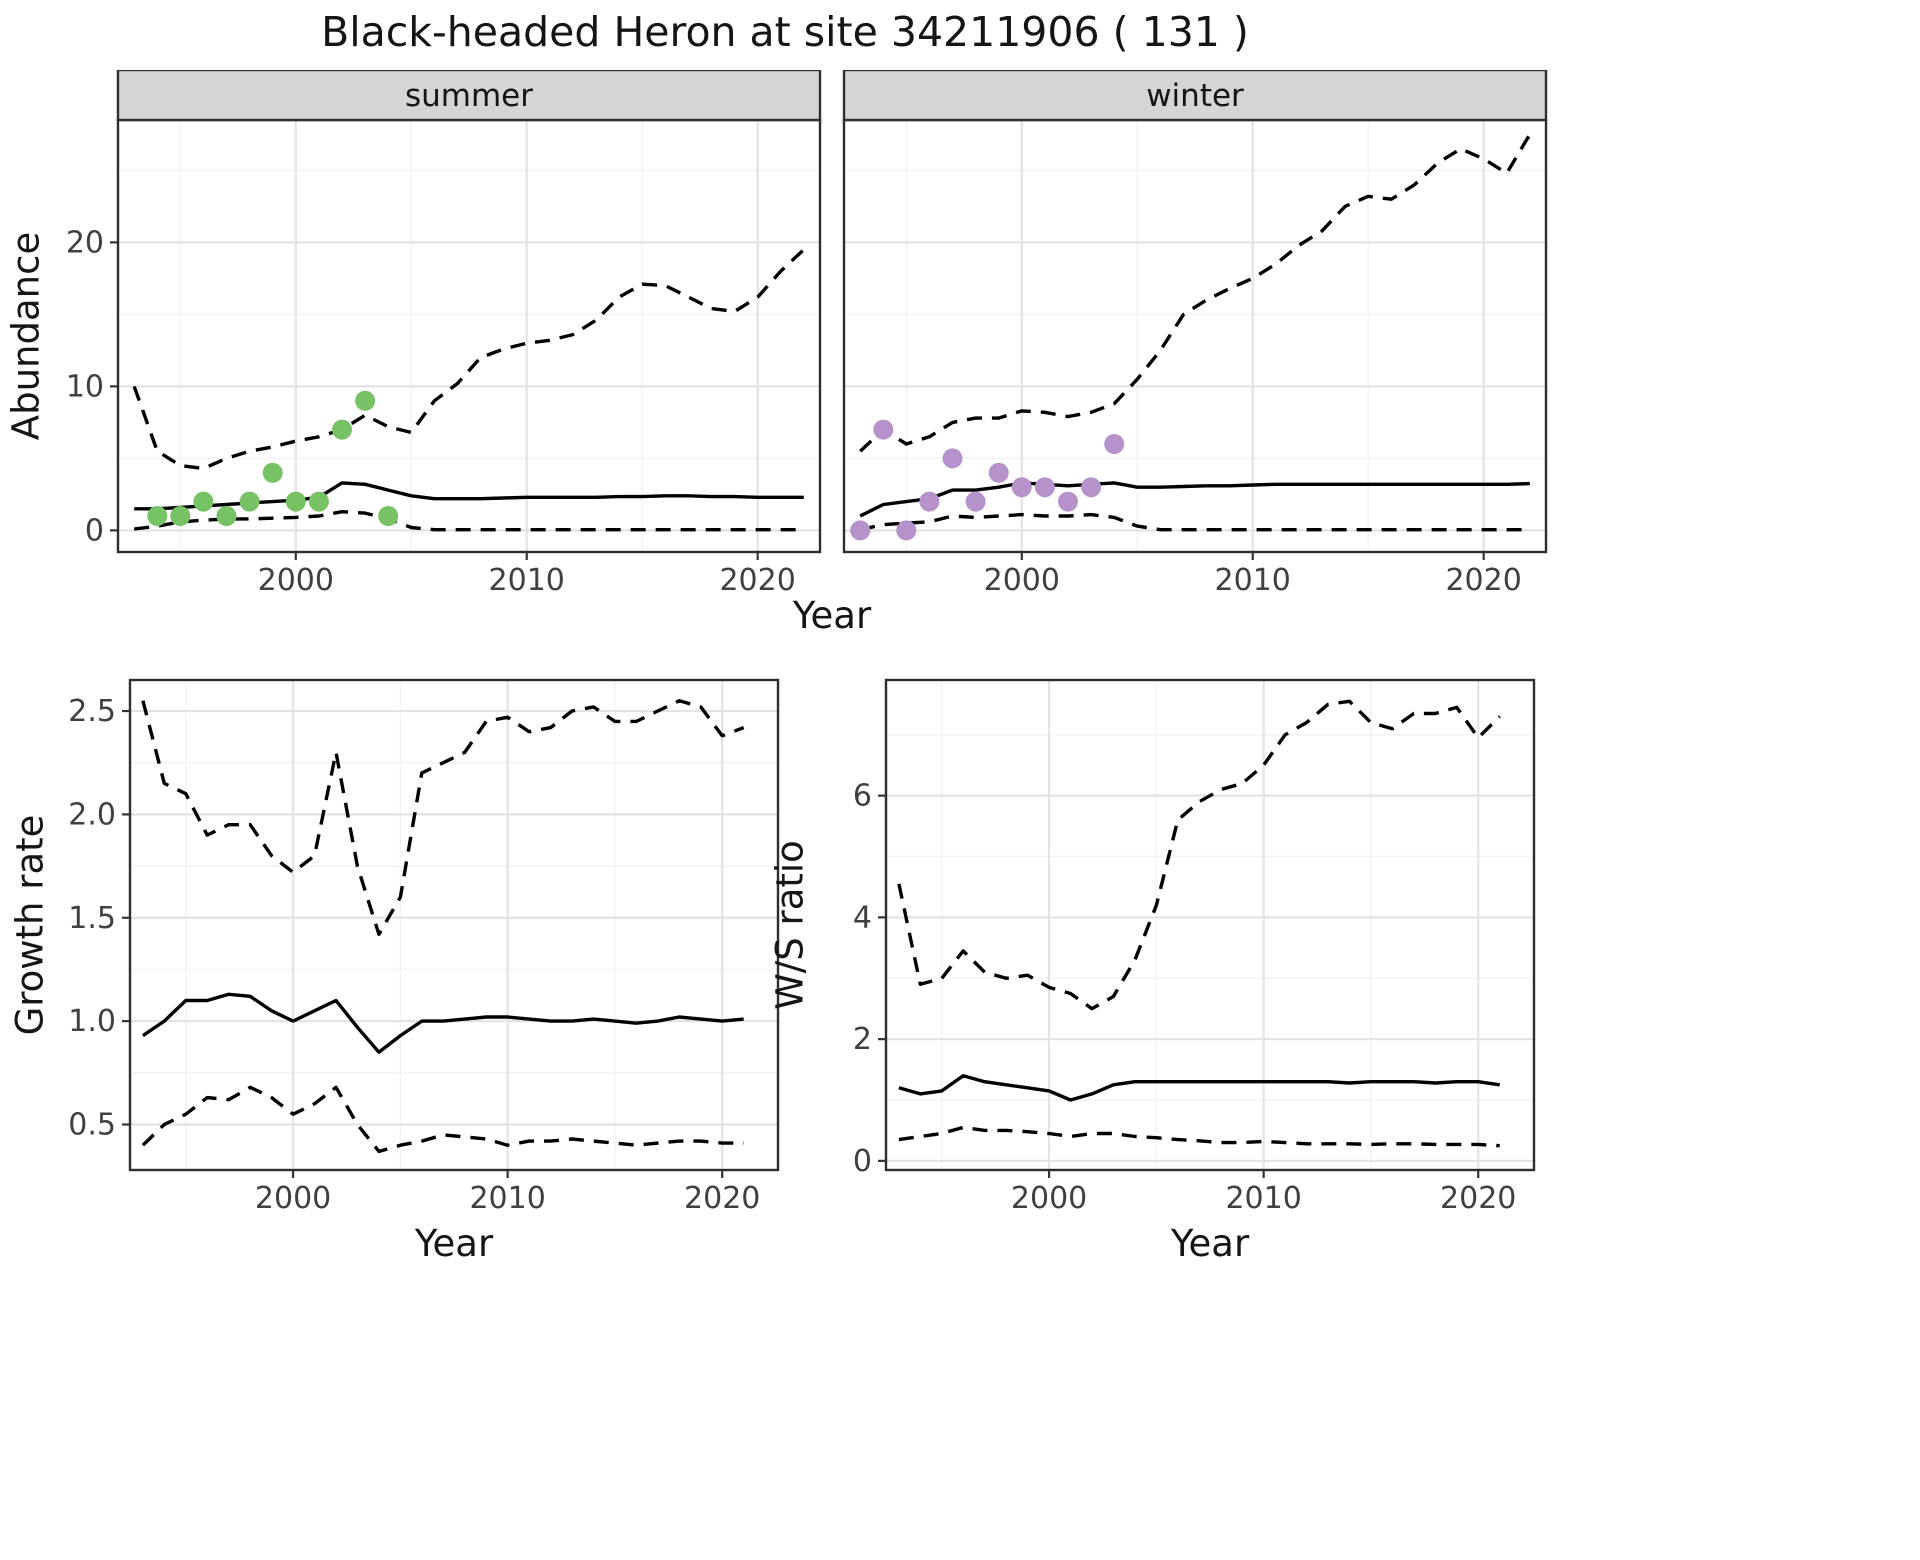 The image size is (1920, 1560). I want to click on panel-ws-ratio: 2000 2010 2020 0 2 4 6, so click(1194, 947).